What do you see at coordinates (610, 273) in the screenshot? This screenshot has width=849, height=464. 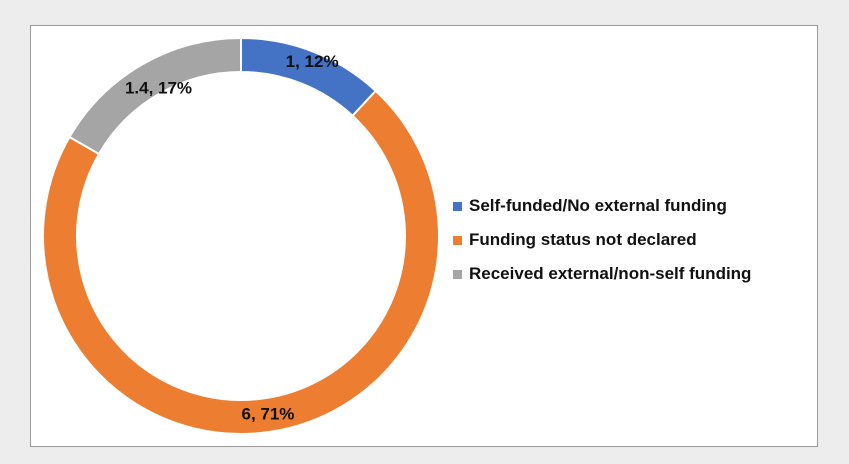 I see `legend-label-external-funding: Received external/non-self funding` at bounding box center [610, 273].